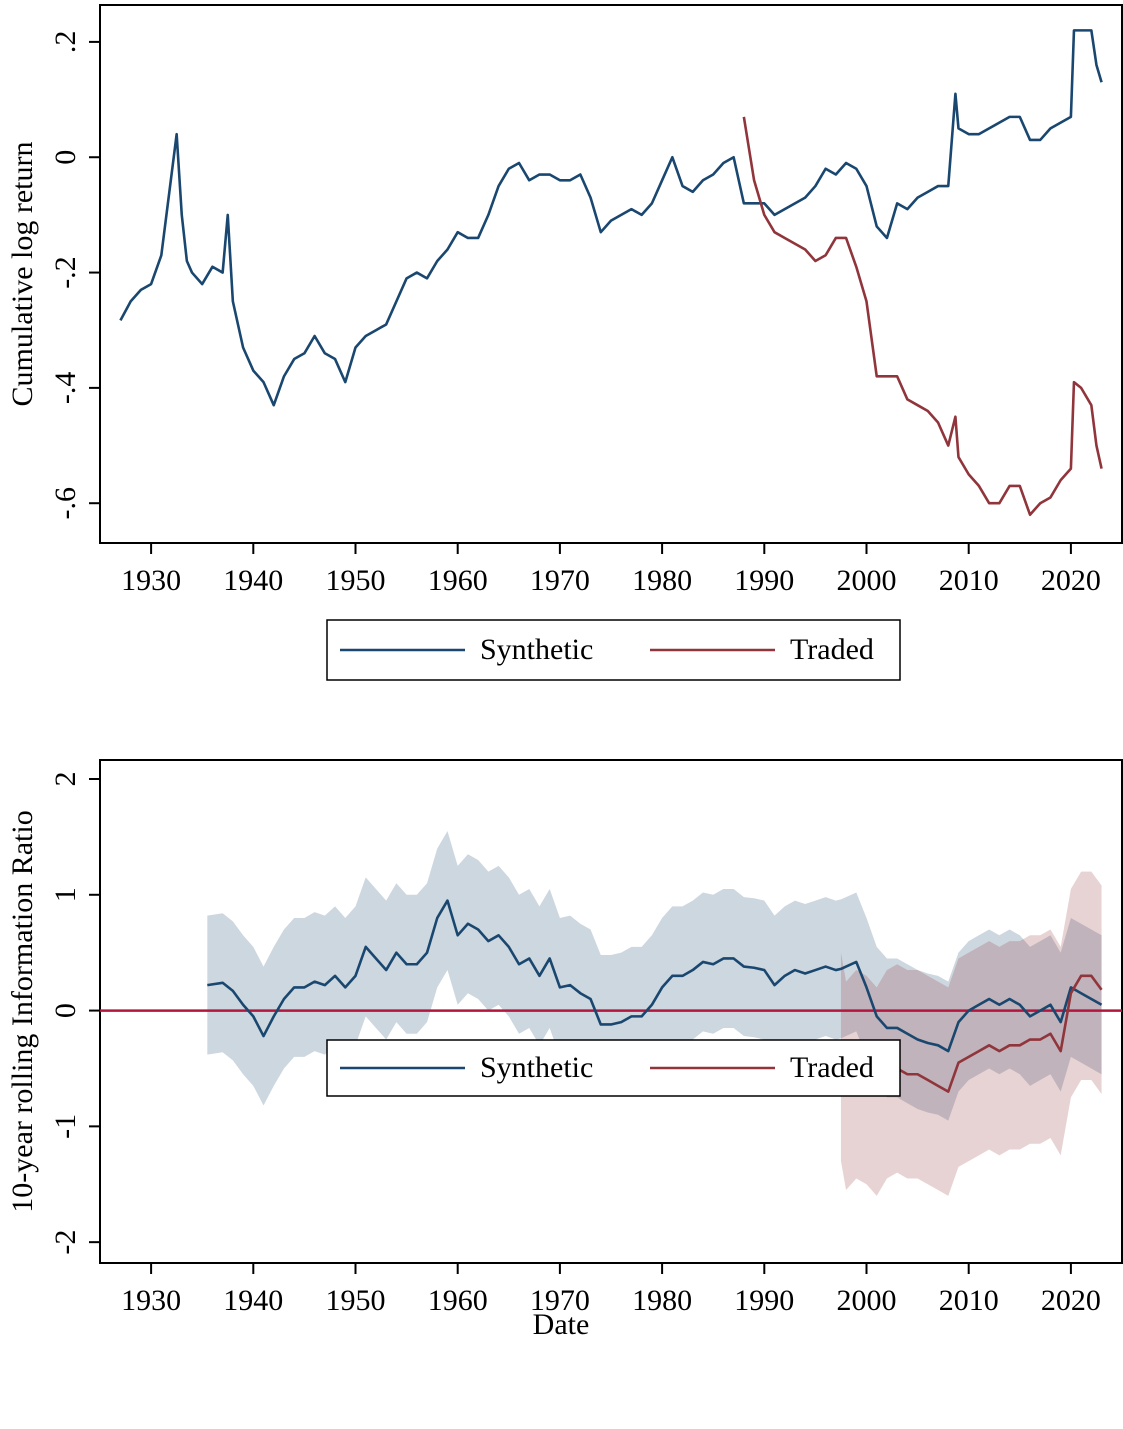 The image size is (1123, 1429). I want to click on confidence-band, so click(971, 1033).